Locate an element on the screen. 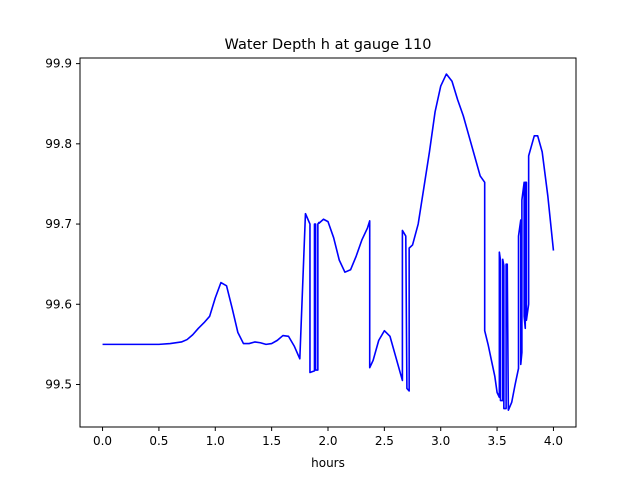 Image resolution: width=640 pixels, height=480 pixels. x-tick-label: 0.5 is located at coordinates (158, 441).